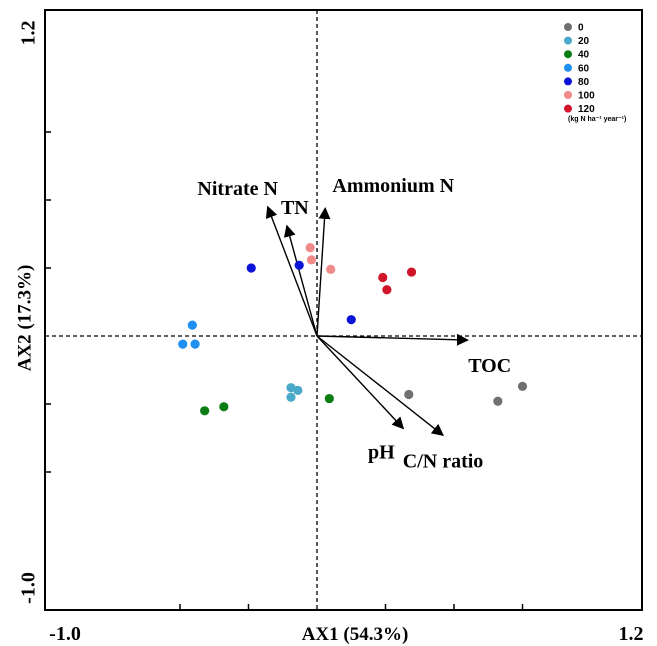 The width and height of the screenshot is (657, 646). I want to click on legend-label-100: 100, so click(586, 96).